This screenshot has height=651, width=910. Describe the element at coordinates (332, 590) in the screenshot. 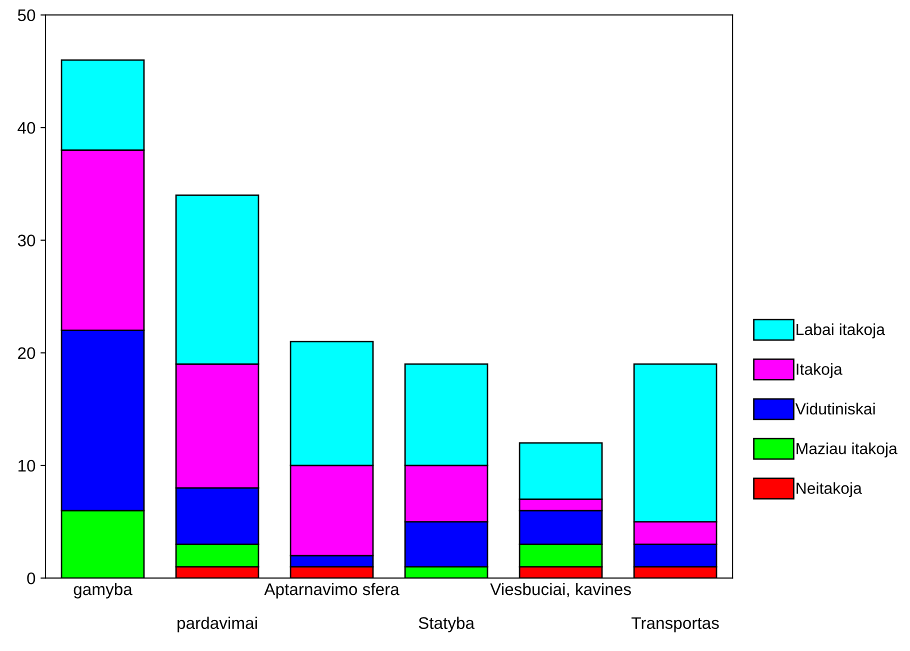

I see `x-tick-label: Aptarnavimo sfera` at that location.